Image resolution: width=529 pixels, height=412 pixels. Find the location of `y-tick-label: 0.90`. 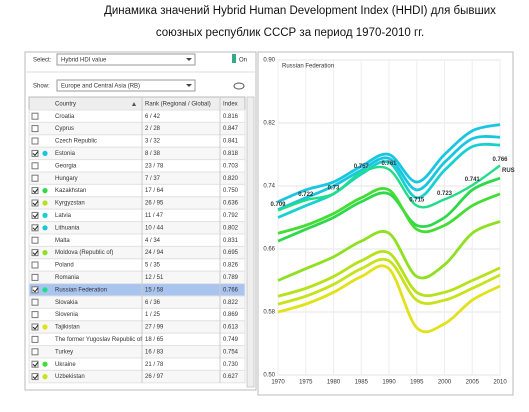

y-tick-label: 0.90 is located at coordinates (269, 61).